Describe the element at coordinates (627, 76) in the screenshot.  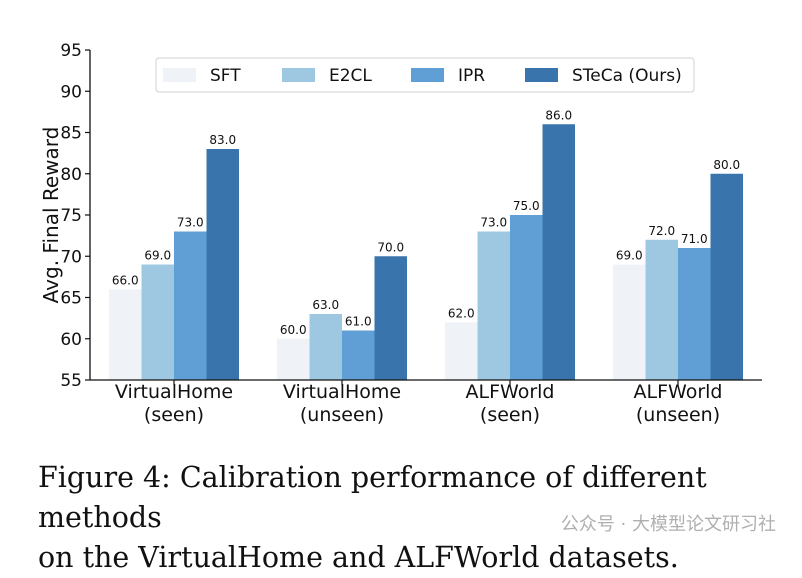
I see `legend-label: STeCa (Ours)` at that location.